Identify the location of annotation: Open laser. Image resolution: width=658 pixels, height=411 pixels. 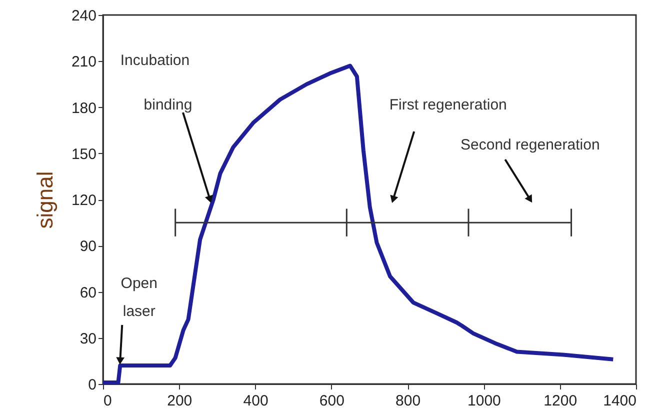
(139, 297).